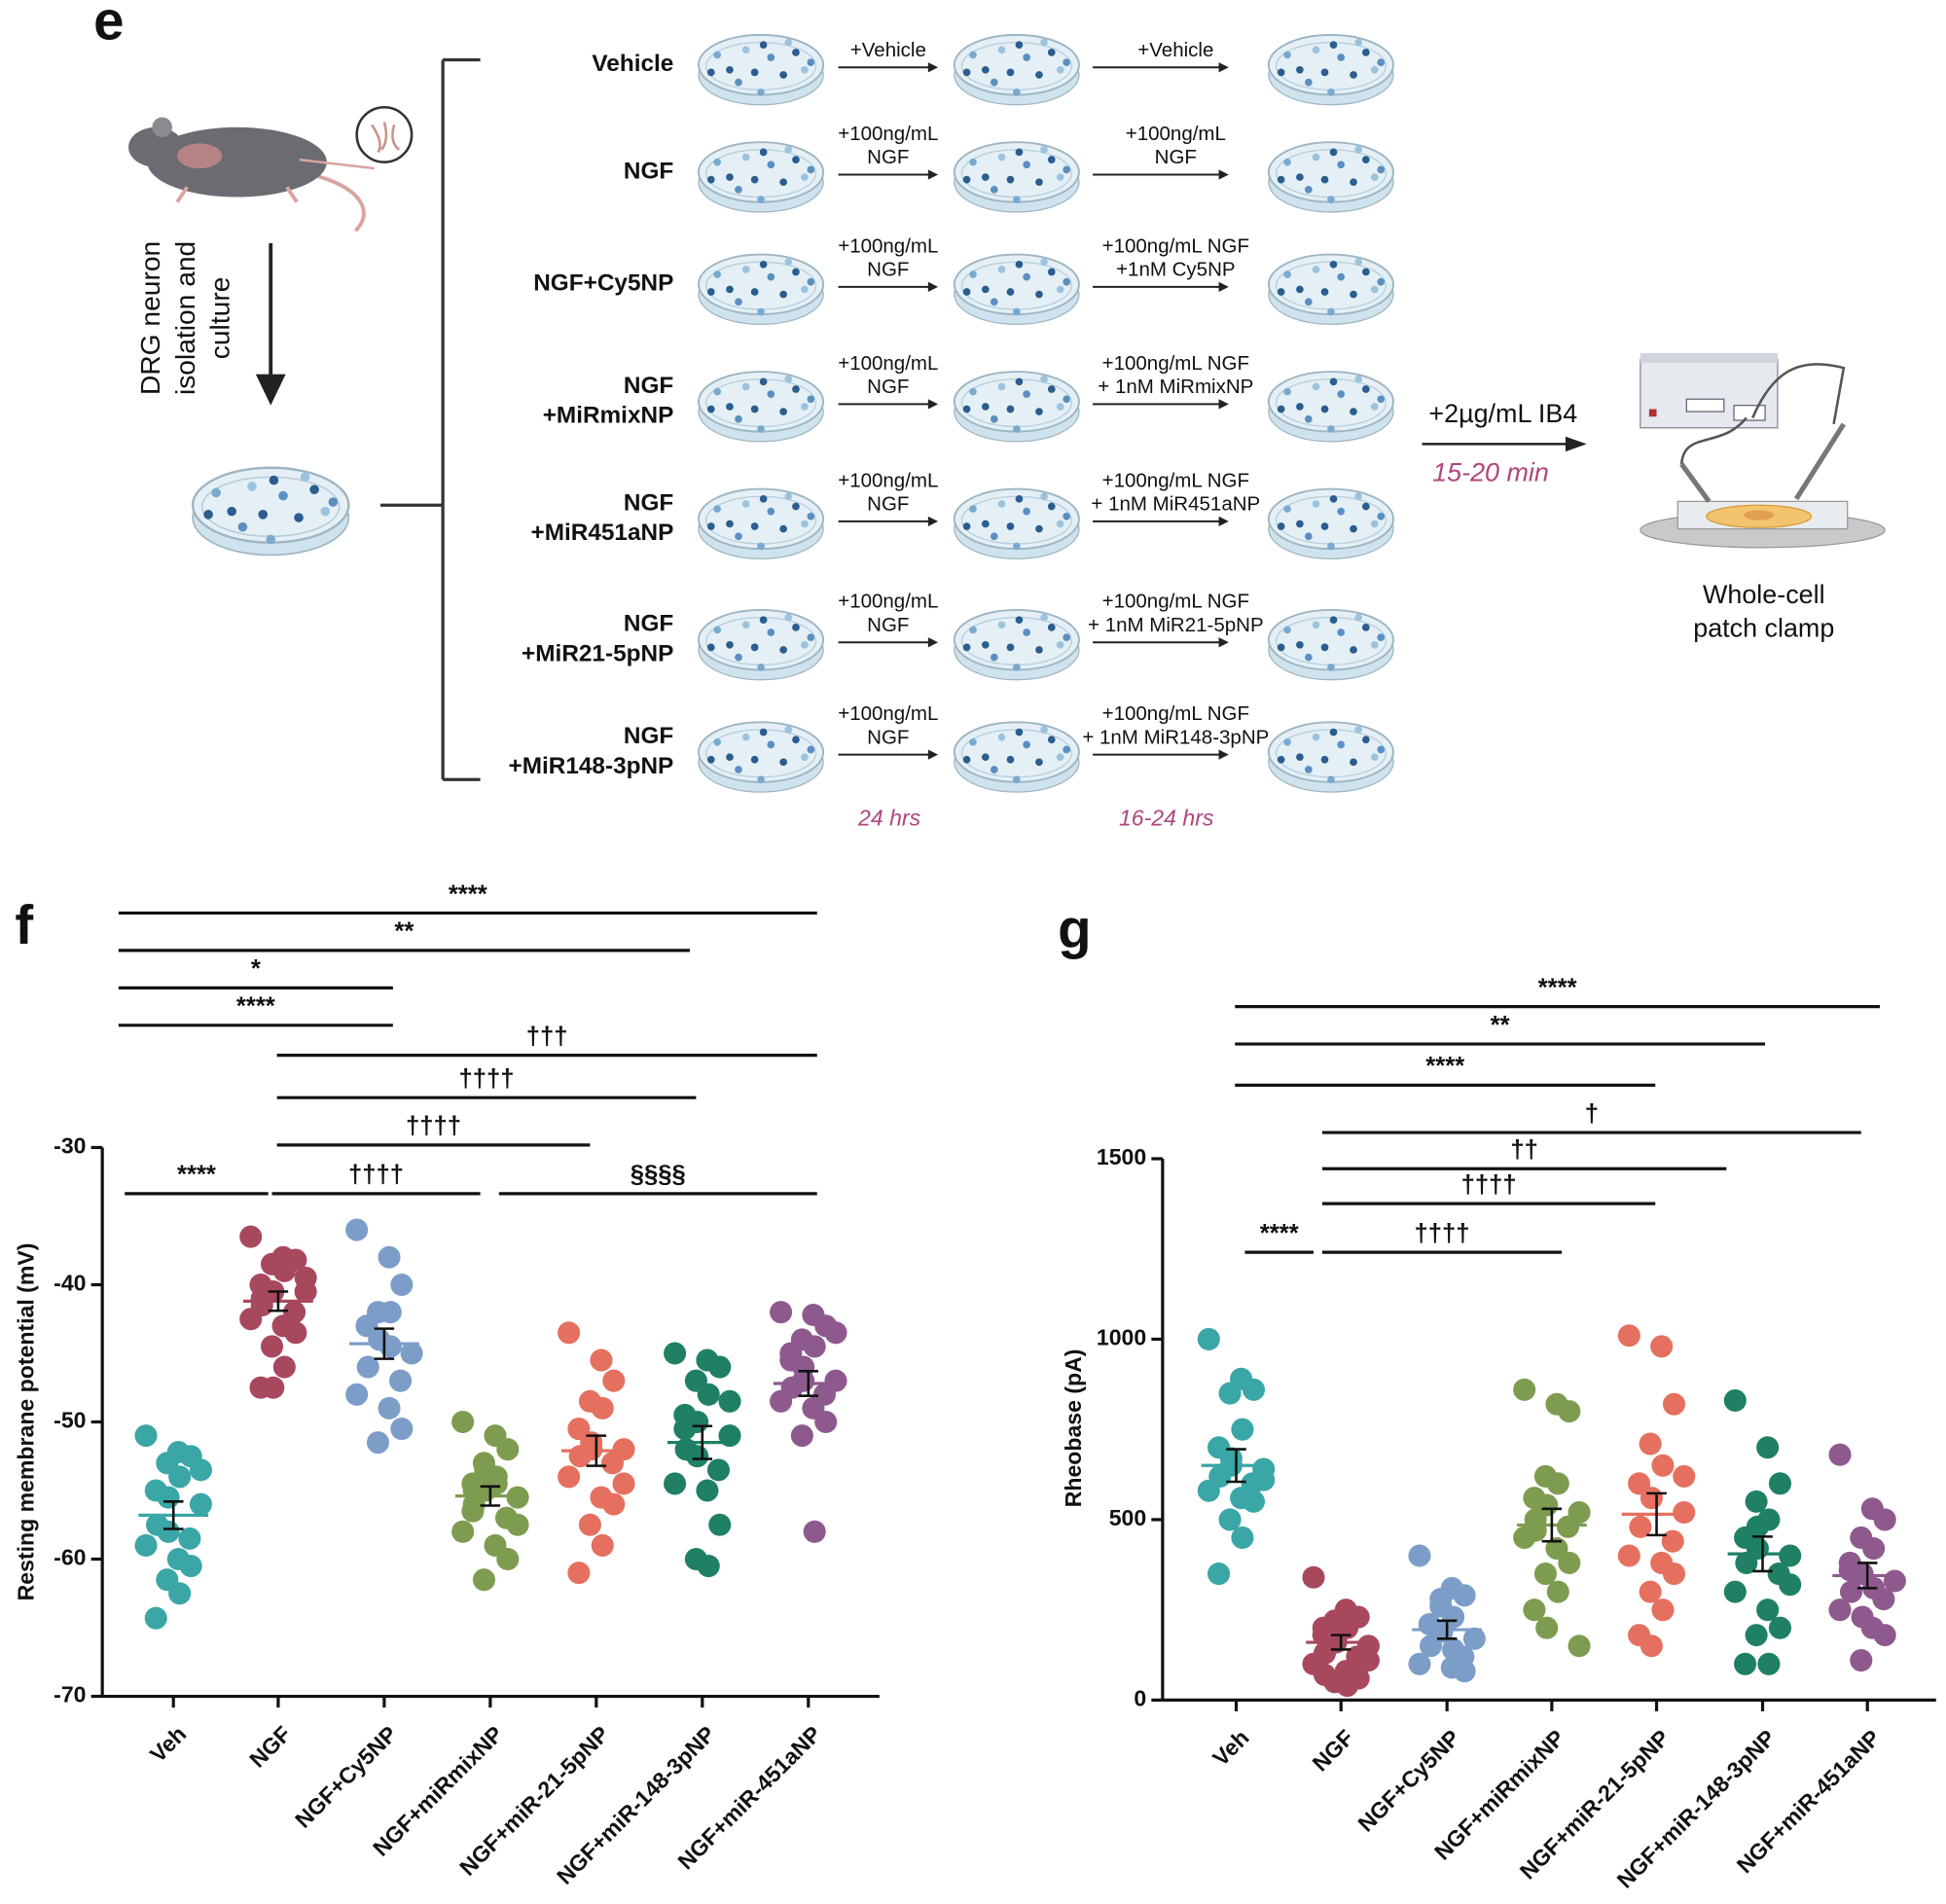 The height and width of the screenshot is (1904, 1946). I want to click on x-tick-label: NGF, so click(1332, 1751).